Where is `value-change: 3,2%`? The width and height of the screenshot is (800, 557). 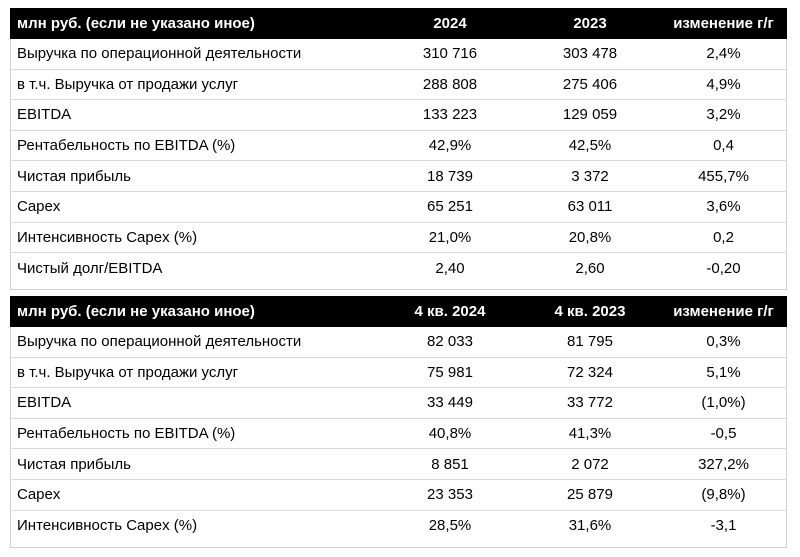
value-change: 3,2% is located at coordinates (723, 115).